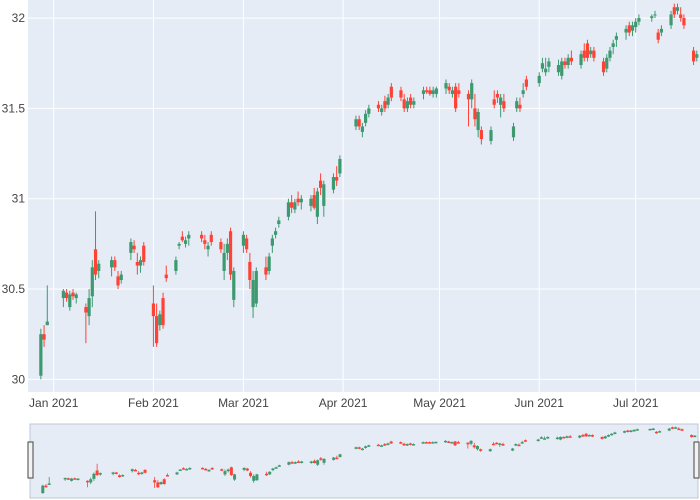 This screenshot has width=700, height=500. I want to click on range-slider, so click(363, 461).